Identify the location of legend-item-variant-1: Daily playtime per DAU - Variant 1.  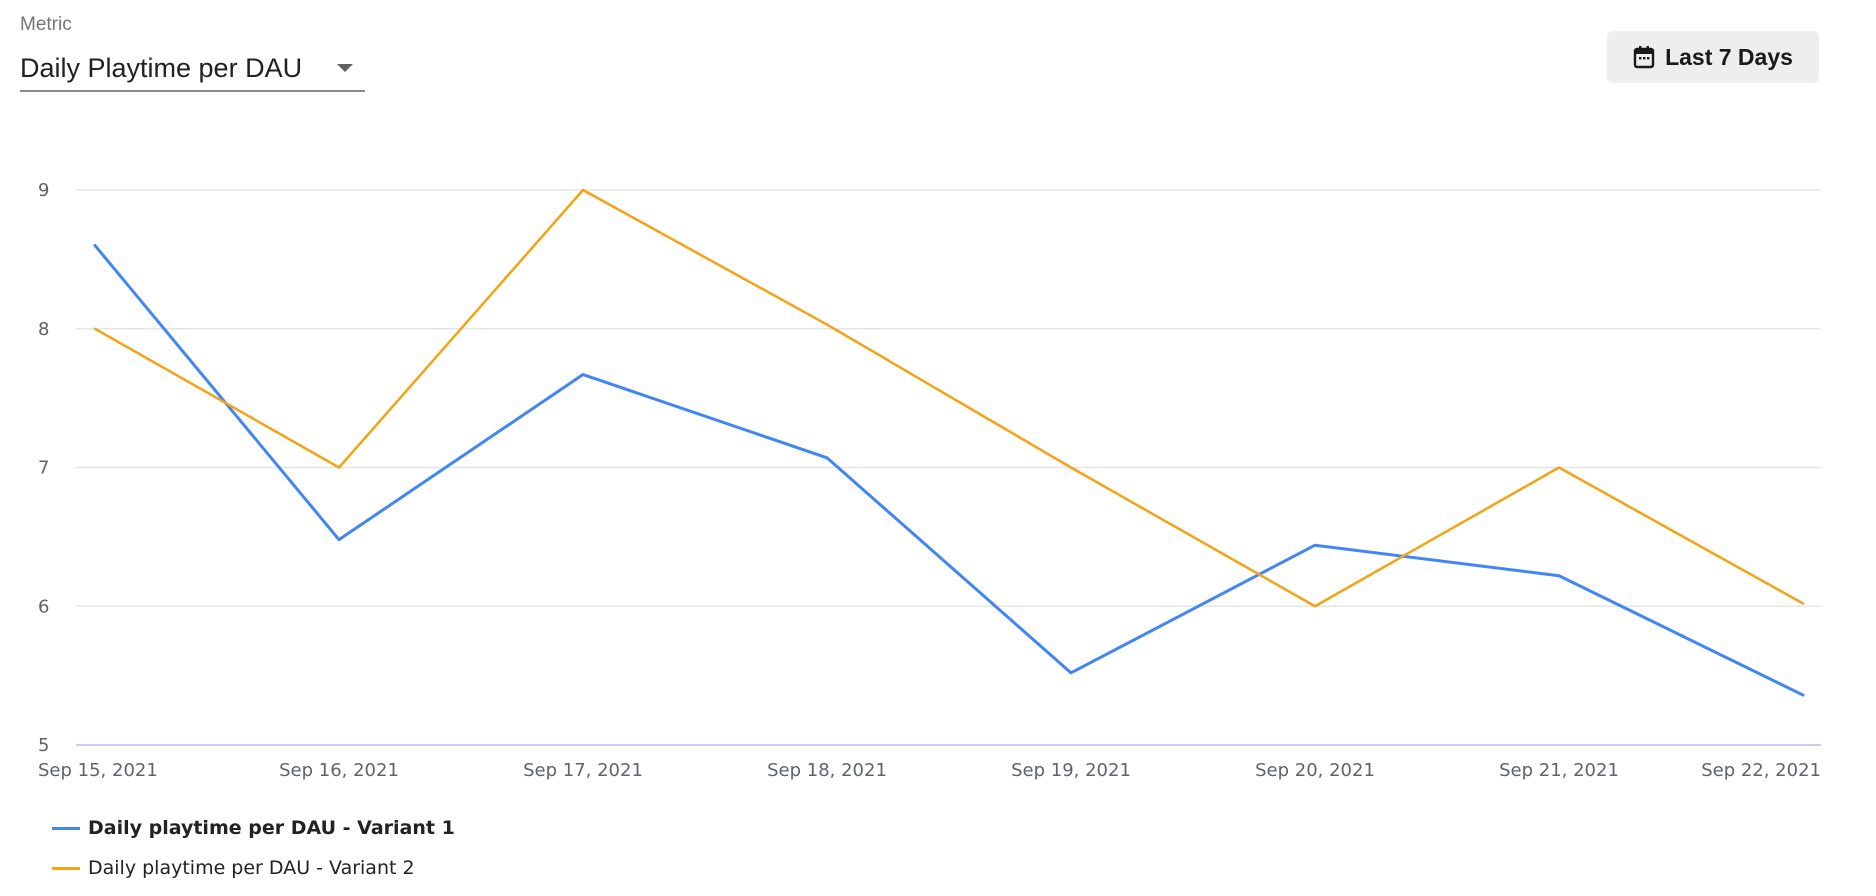
(253, 828).